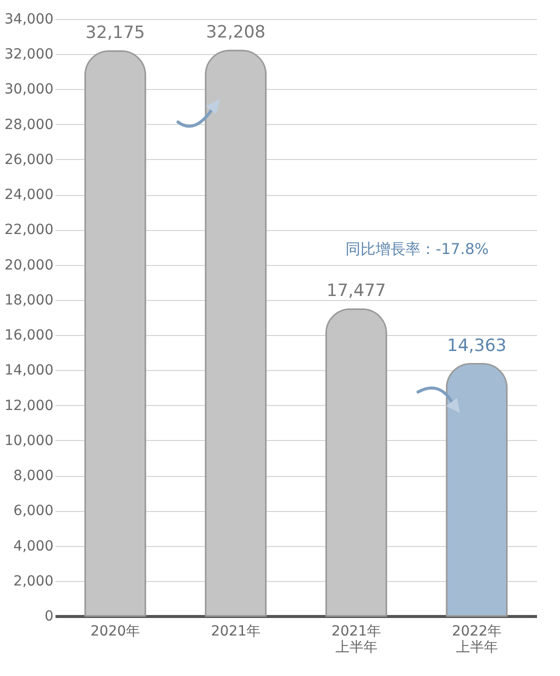 This screenshot has width=560, height=676. What do you see at coordinates (29, 336) in the screenshot?
I see `y-tick-label: 16,000` at bounding box center [29, 336].